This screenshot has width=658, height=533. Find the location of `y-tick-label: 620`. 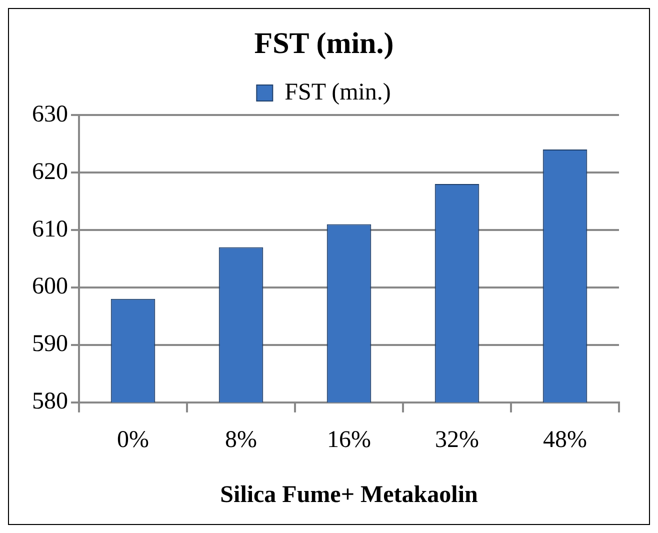

y-tick-label: 620 is located at coordinates (50, 171).